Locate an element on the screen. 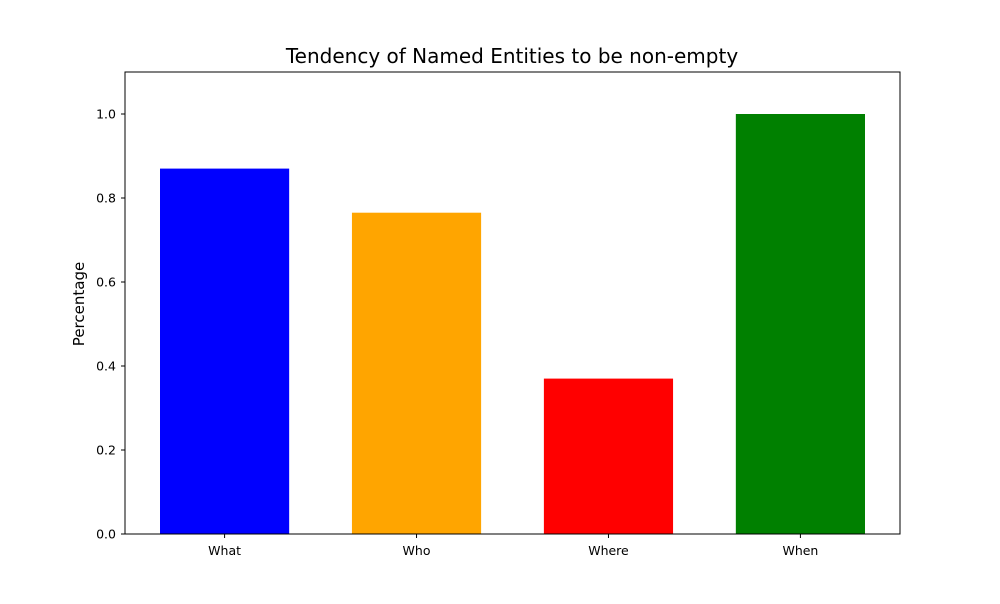  y-axis-label: Percentage is located at coordinates (79, 304).